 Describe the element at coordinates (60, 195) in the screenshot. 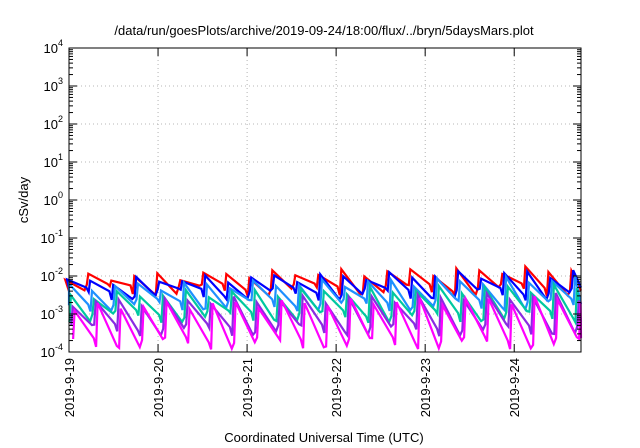

I see `y-tick-exponent: 0` at that location.